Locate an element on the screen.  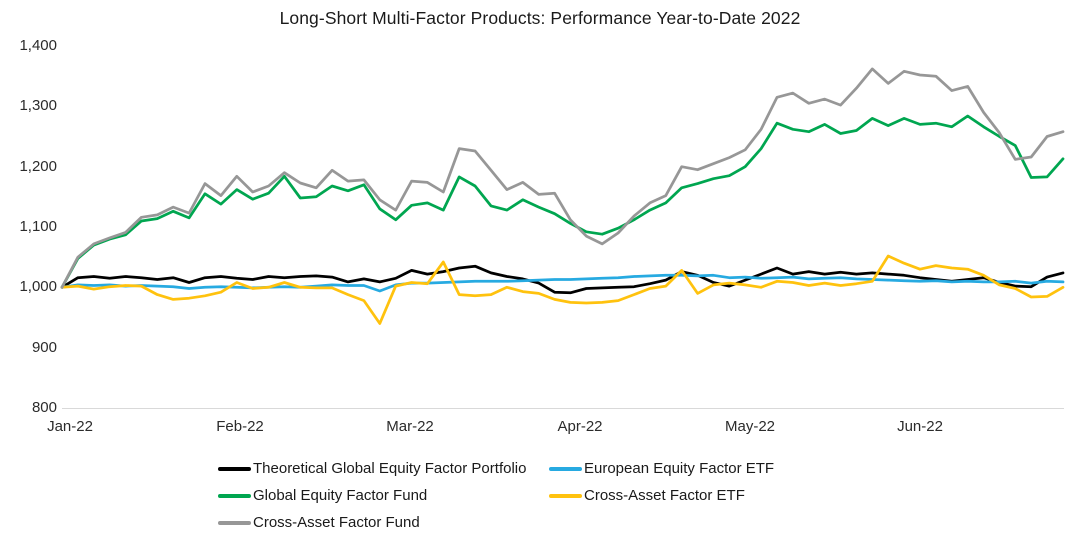
y-tick-label: 1,300 is located at coordinates (38, 106).